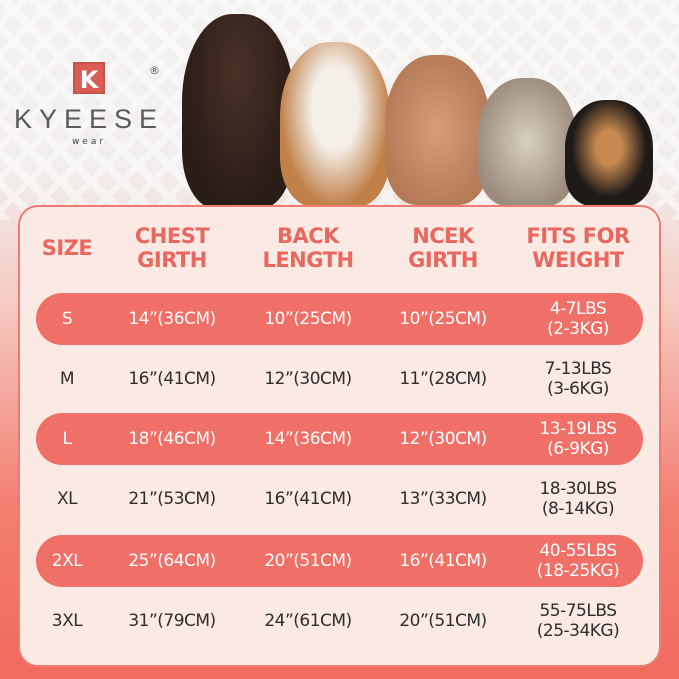 This screenshot has width=679, height=679. I want to click on cell-size: L, so click(67, 439).